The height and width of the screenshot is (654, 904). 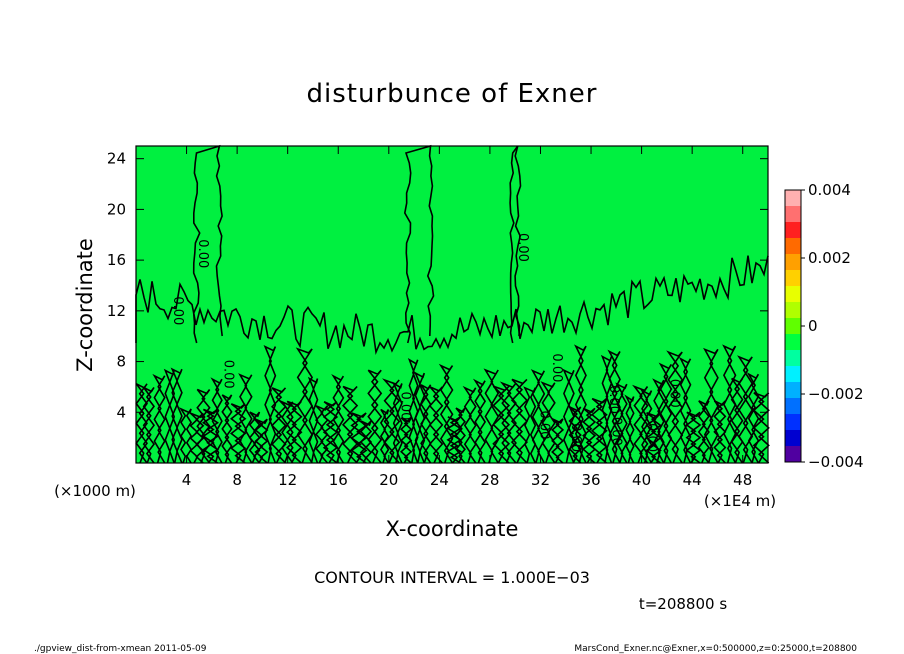 What do you see at coordinates (116, 260) in the screenshot?
I see `y-tick-label: 16` at bounding box center [116, 260].